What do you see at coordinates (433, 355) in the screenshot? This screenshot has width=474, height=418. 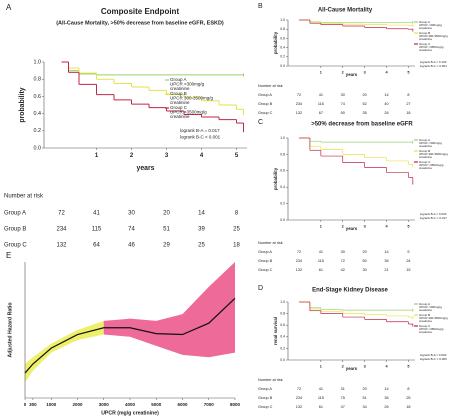 I see `annotation: logrank B-A = 0.003` at bounding box center [433, 355].